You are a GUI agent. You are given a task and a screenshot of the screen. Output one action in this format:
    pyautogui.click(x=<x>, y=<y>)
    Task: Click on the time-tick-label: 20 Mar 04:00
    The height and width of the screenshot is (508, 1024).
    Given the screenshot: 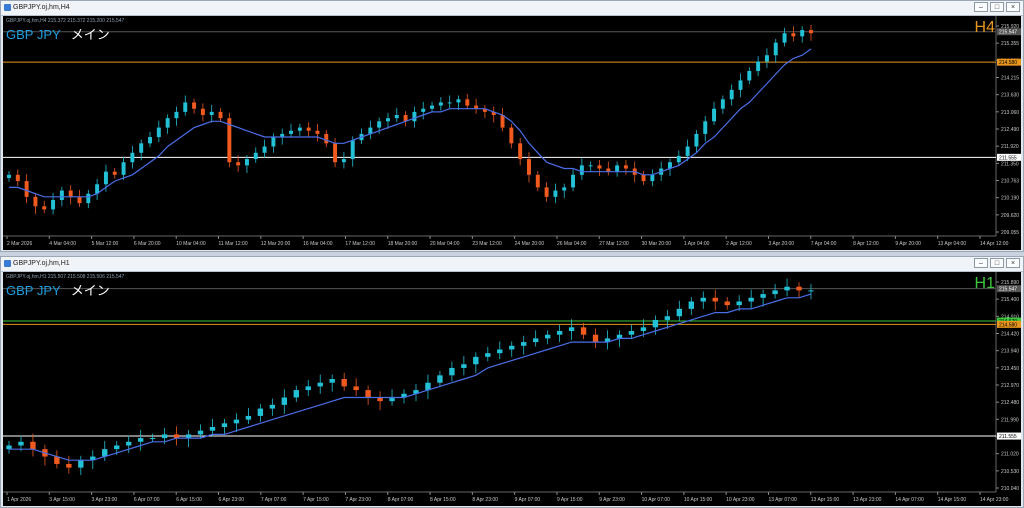 What is the action you would take?
    pyautogui.click(x=445, y=244)
    